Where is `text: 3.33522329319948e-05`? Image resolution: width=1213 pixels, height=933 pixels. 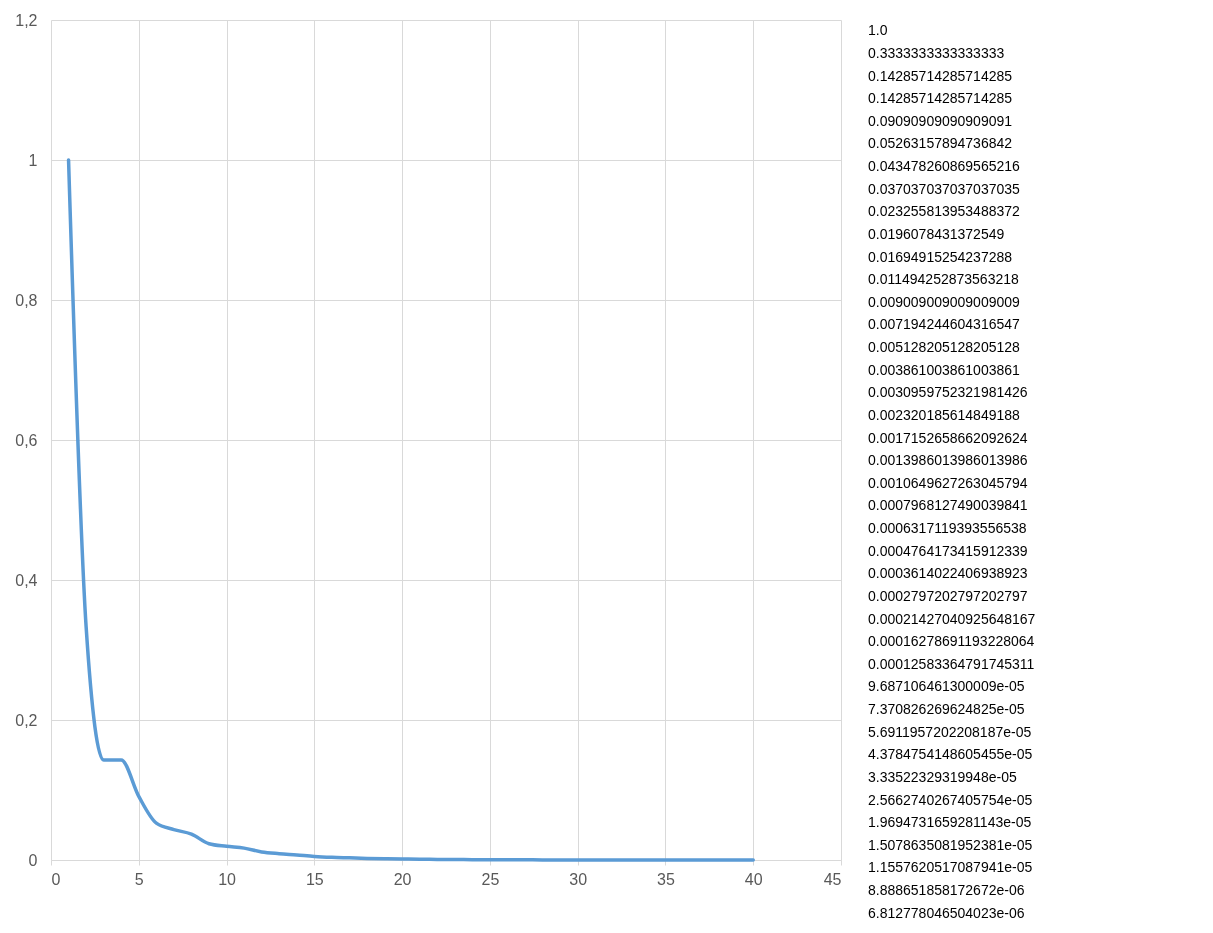
text: 3.33522329319948e-05 is located at coordinates (942, 776).